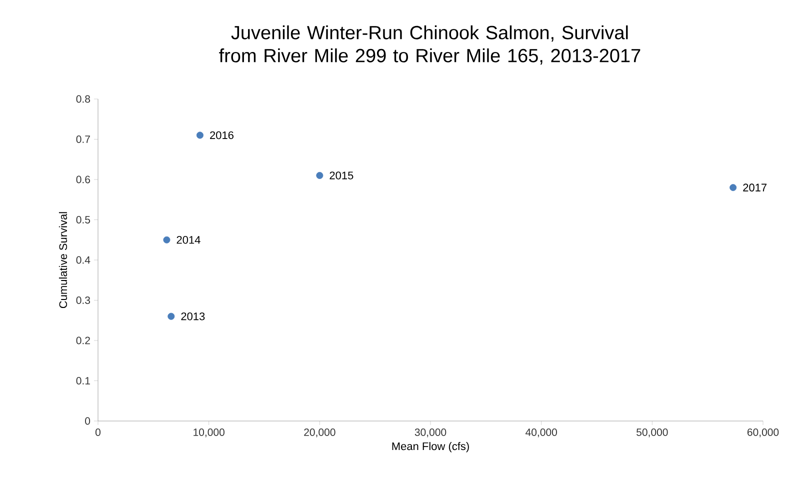  What do you see at coordinates (98, 432) in the screenshot?
I see `x-tick-label: 0` at bounding box center [98, 432].